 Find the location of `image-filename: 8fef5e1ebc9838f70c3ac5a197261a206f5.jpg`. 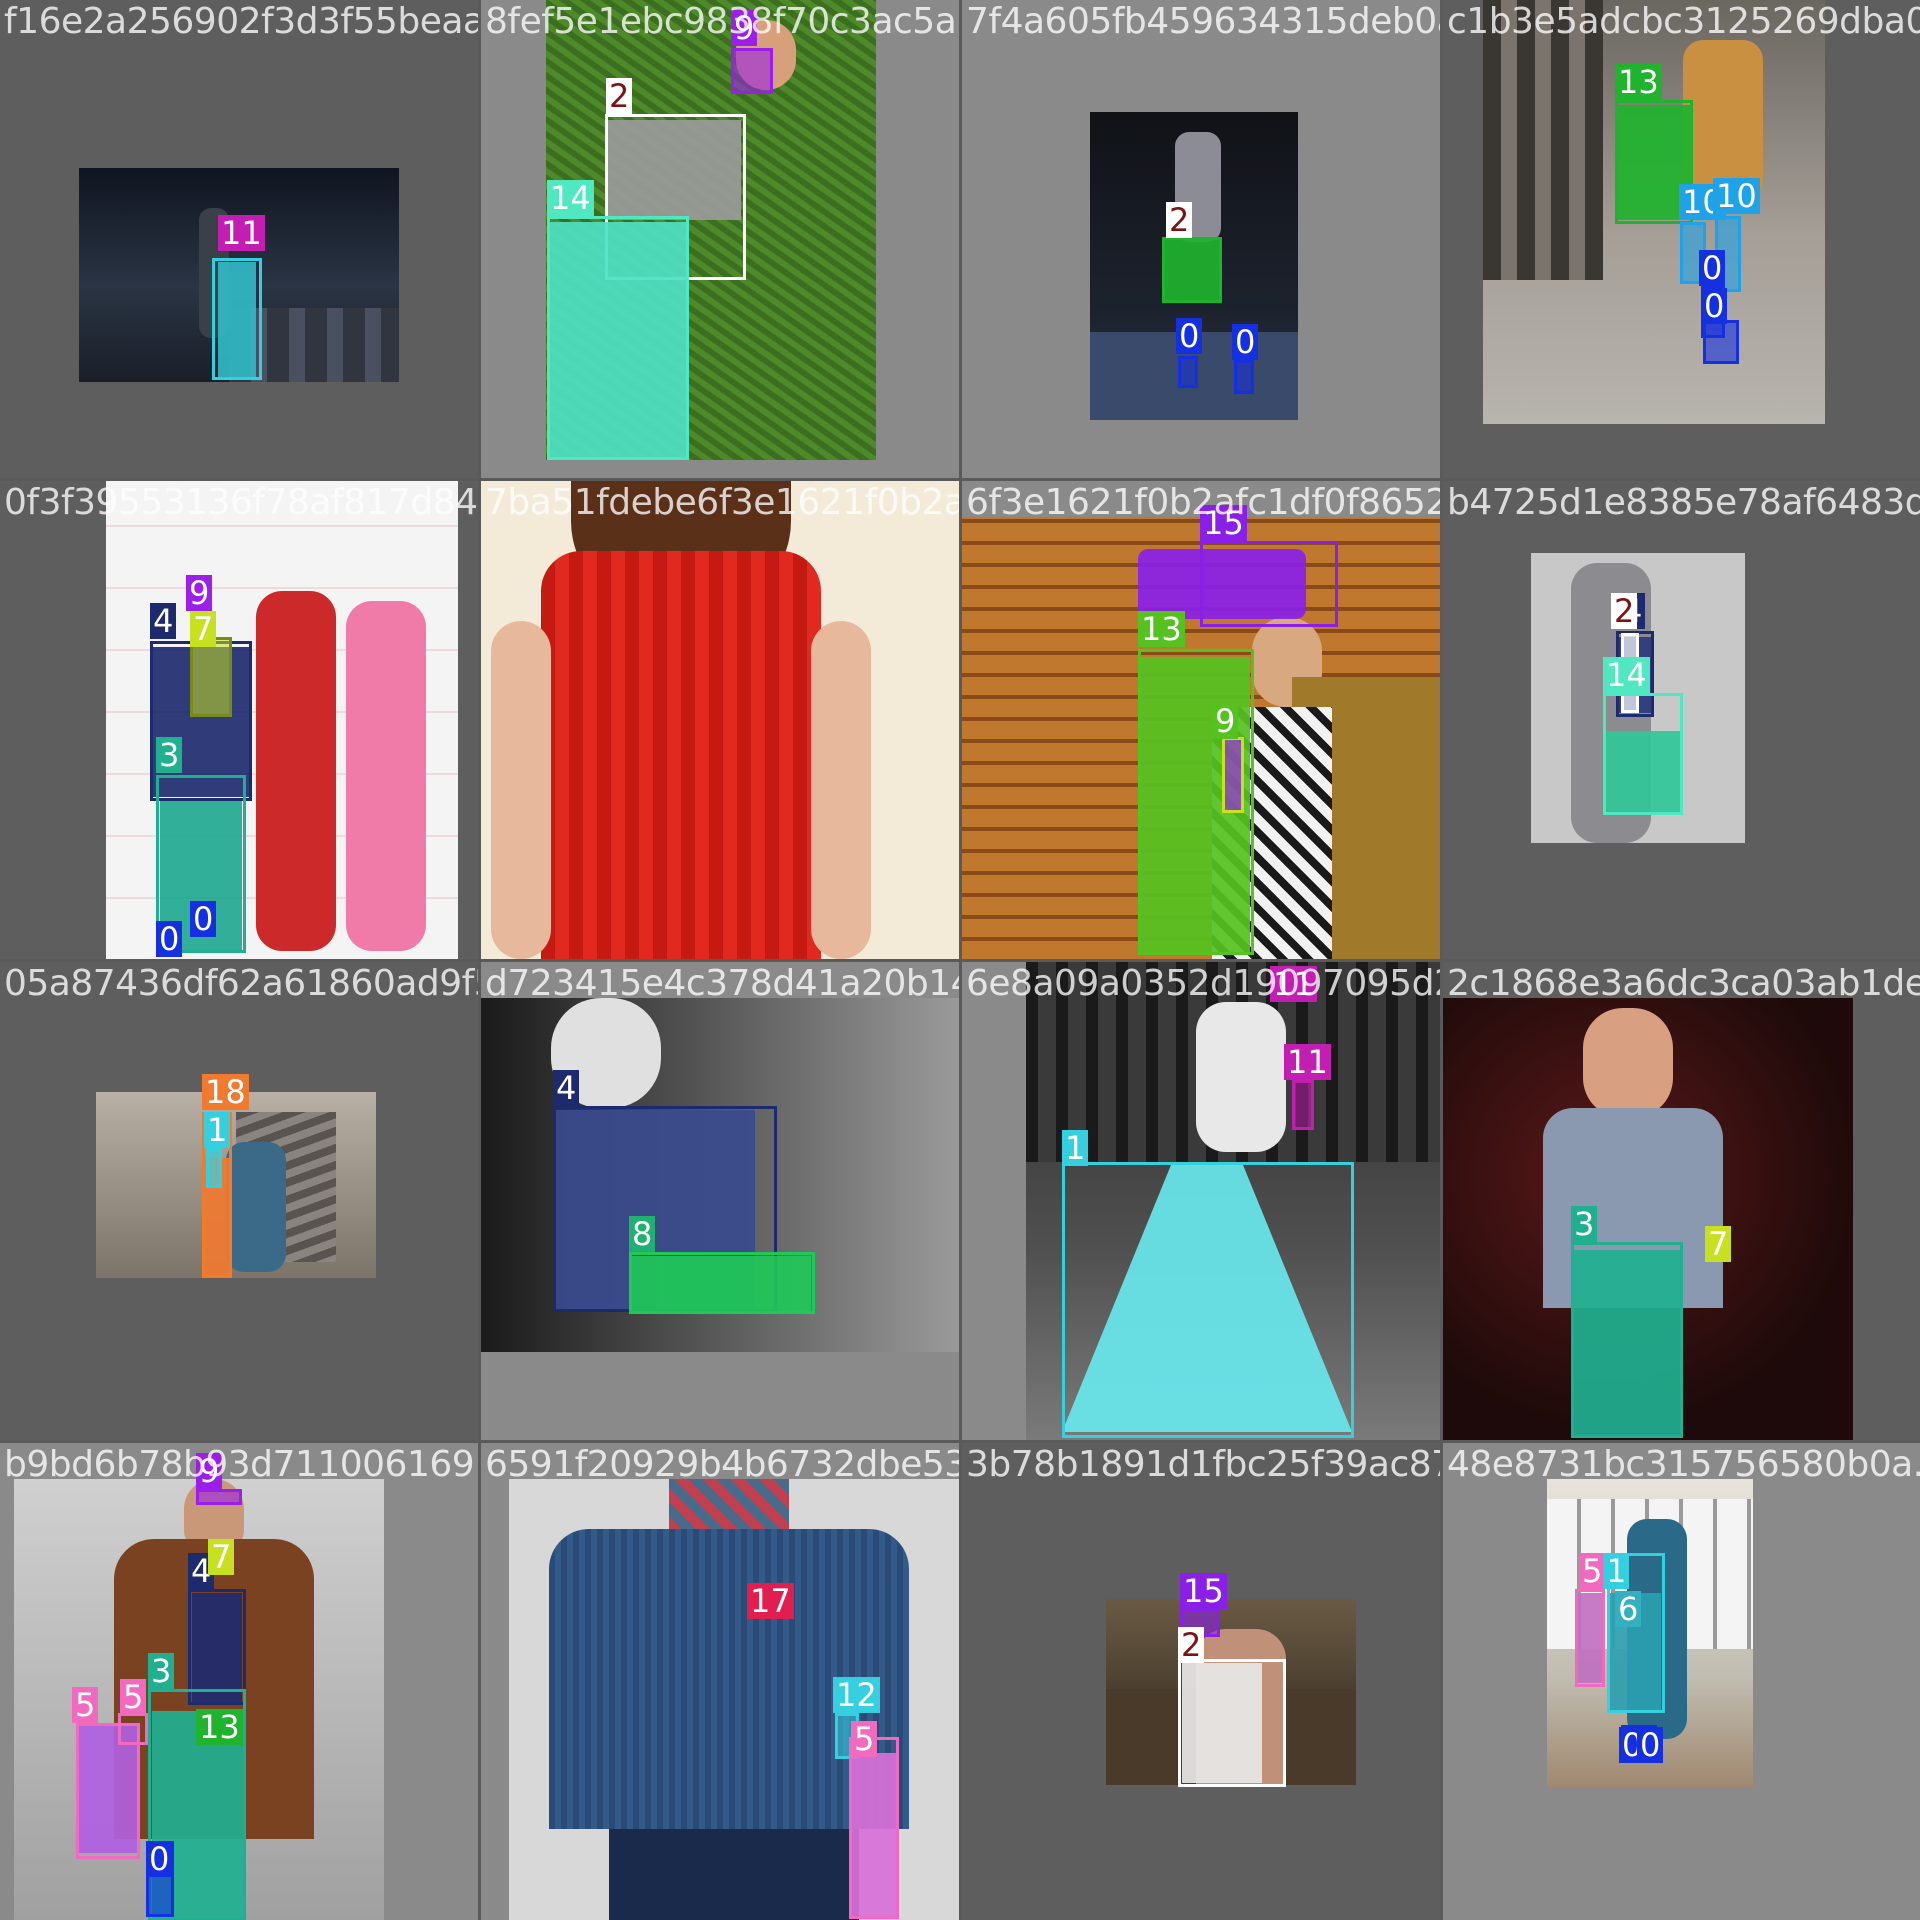

image-filename: 8fef5e1ebc9838f70c3ac5a197261a206f5.jpg is located at coordinates (722, 21).